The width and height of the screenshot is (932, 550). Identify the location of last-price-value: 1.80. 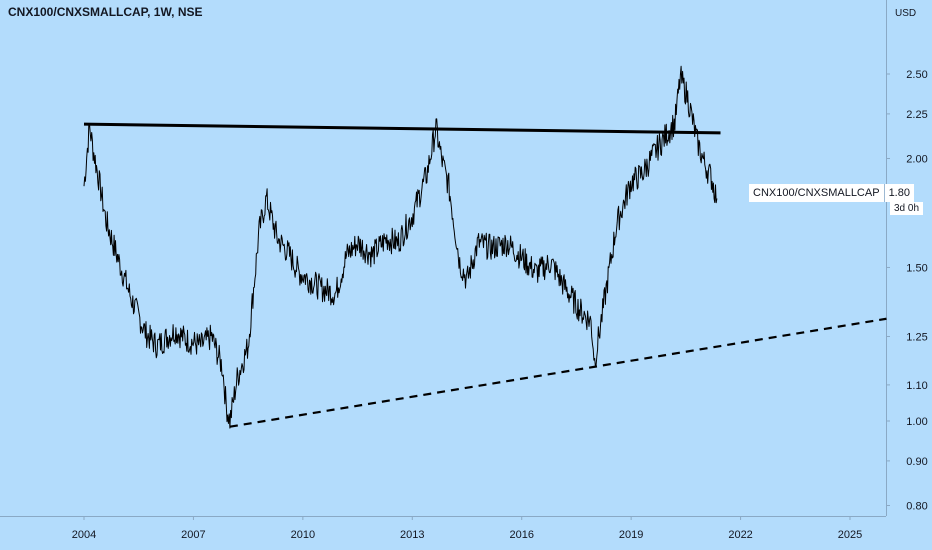
(898, 193).